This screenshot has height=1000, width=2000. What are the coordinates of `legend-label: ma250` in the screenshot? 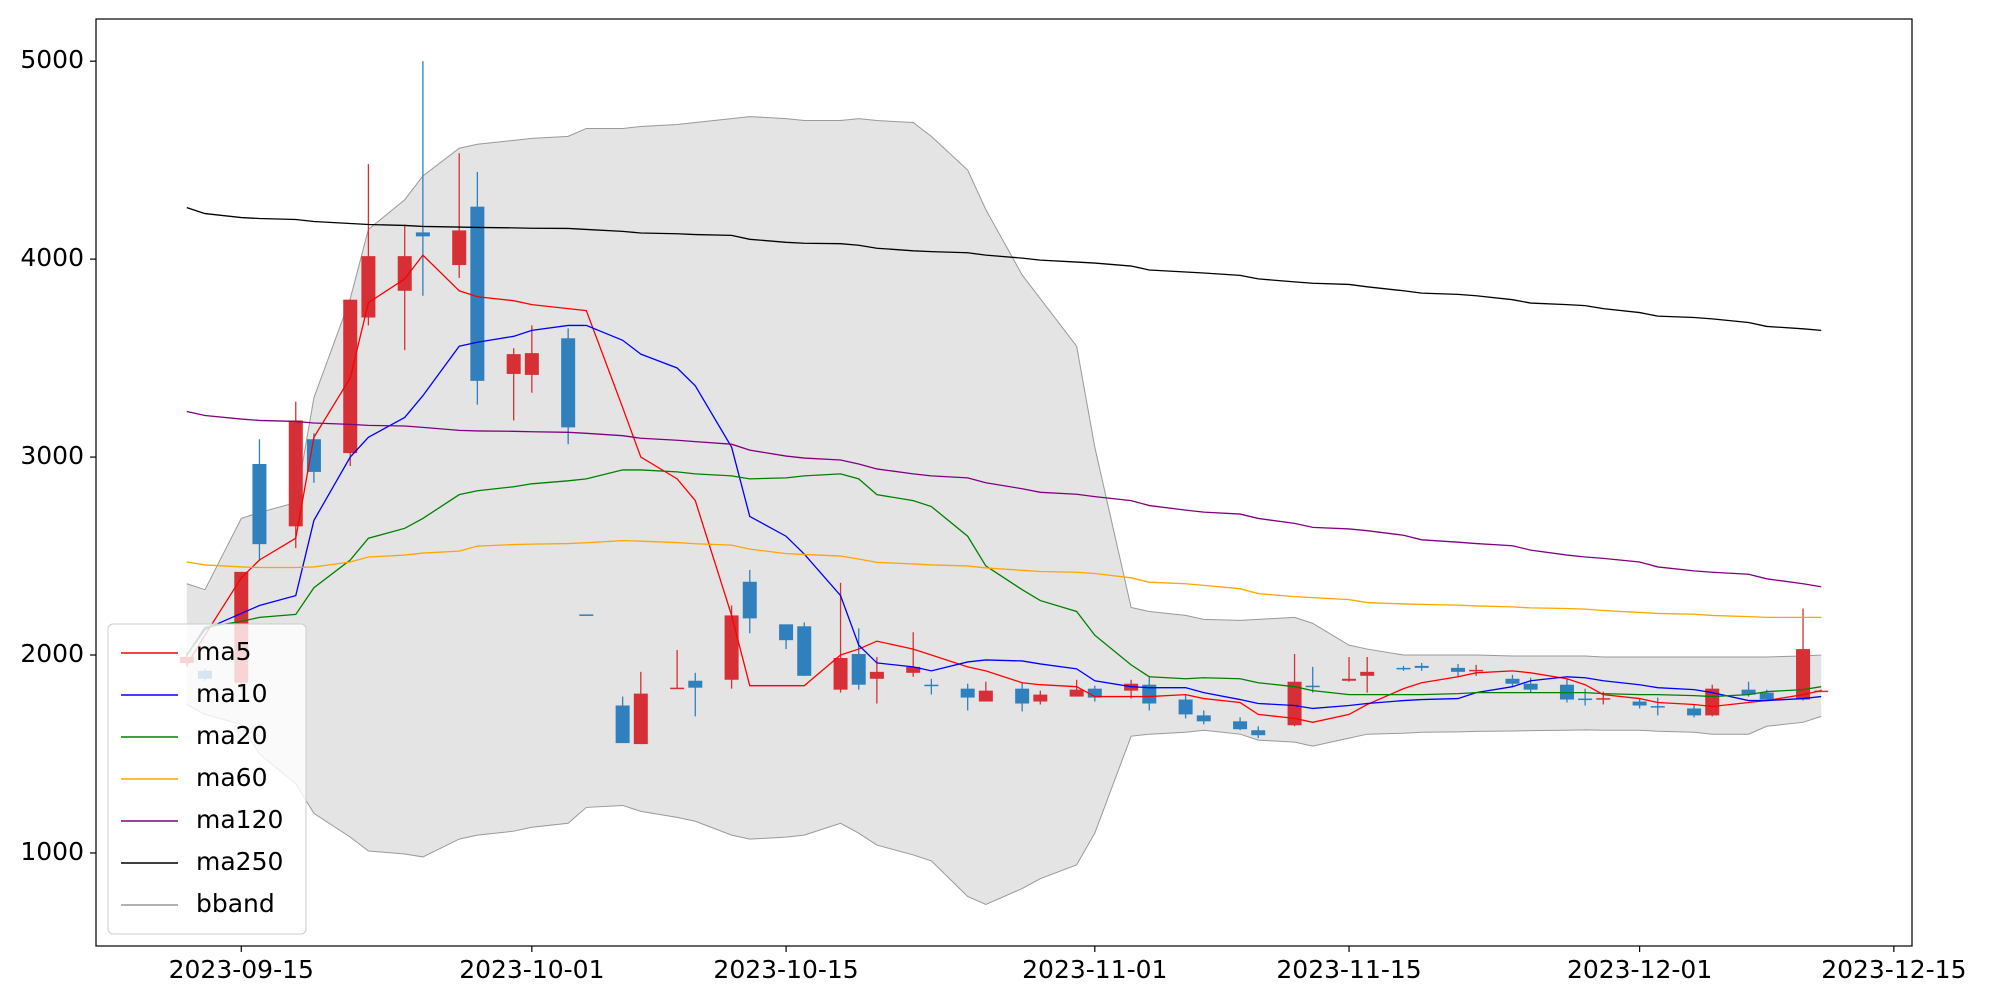 It's located at (239, 861).